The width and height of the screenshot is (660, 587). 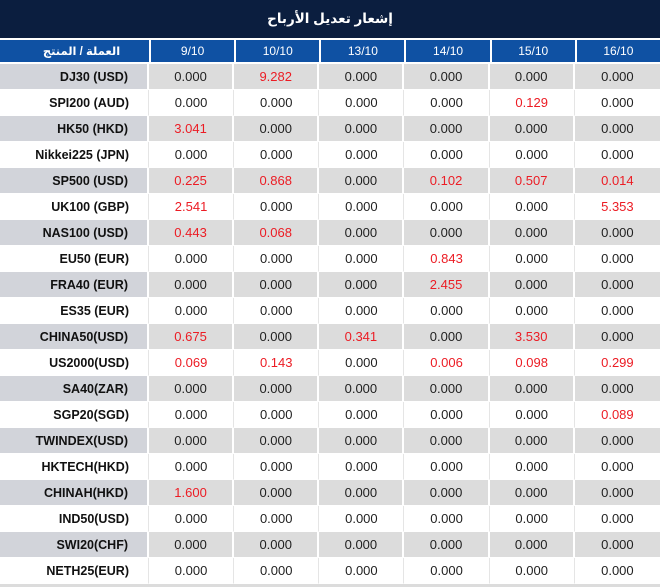 I want to click on column-header-date: 10/10, so click(x=277, y=52).